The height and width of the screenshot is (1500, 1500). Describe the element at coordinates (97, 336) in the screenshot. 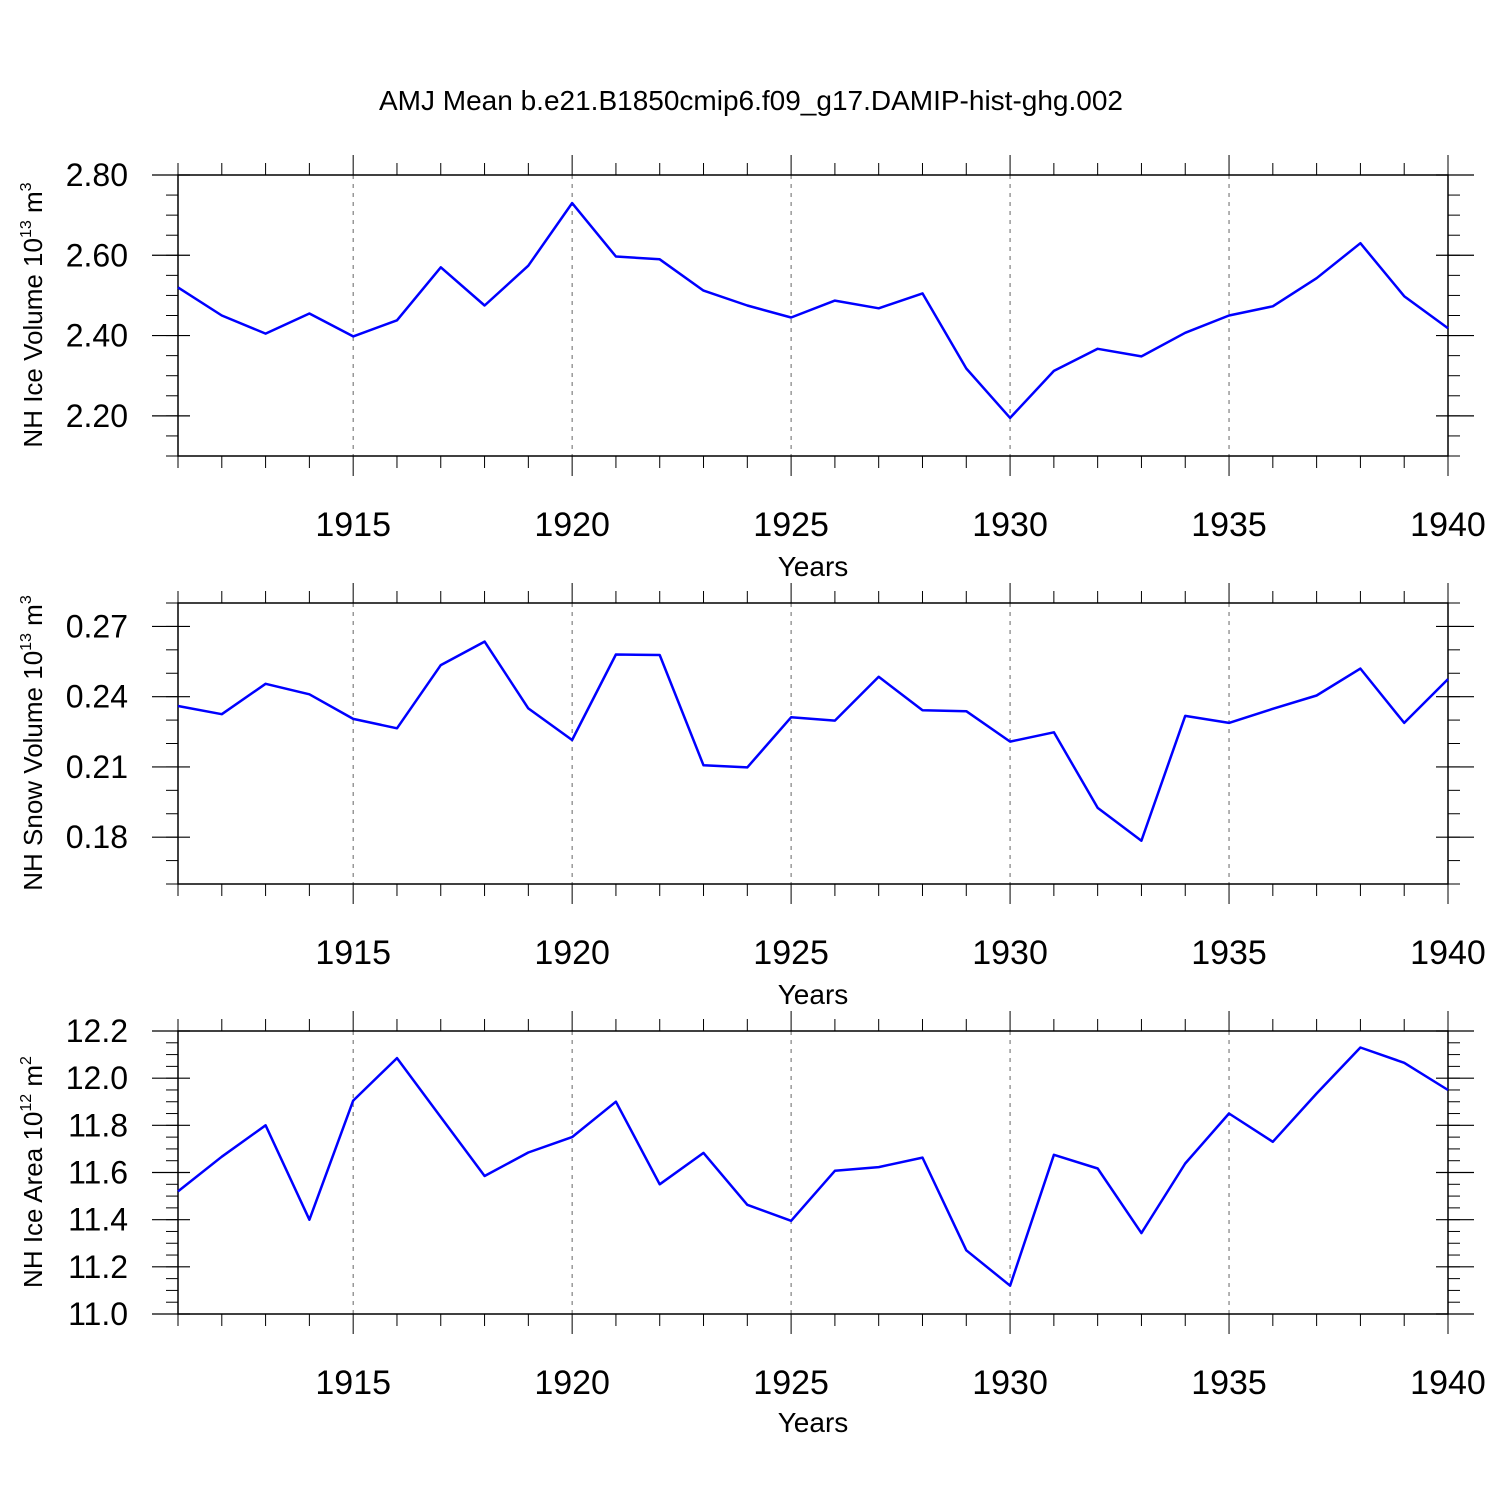

I see `y-tick-label: 2.40` at that location.